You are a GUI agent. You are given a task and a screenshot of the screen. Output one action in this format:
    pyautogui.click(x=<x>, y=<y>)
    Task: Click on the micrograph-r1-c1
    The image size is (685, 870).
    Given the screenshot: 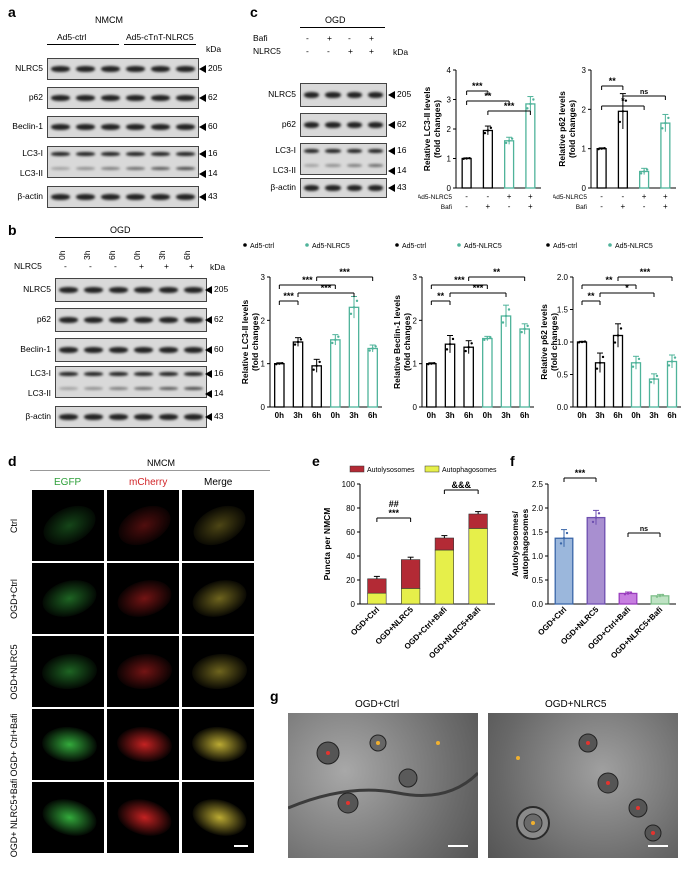 What is the action you would take?
    pyautogui.click(x=143, y=598)
    